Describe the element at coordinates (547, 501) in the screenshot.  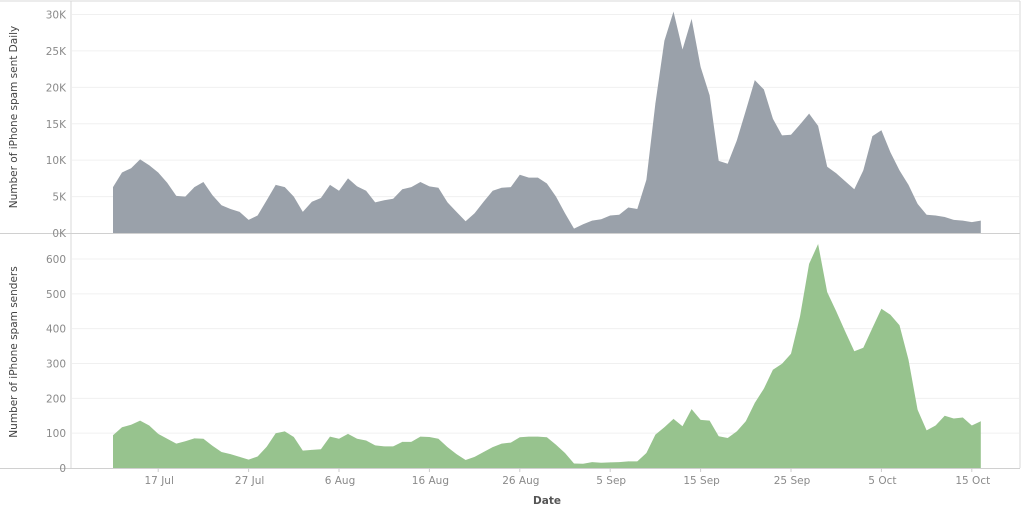
I see `x-axis-title: Date` at that location.